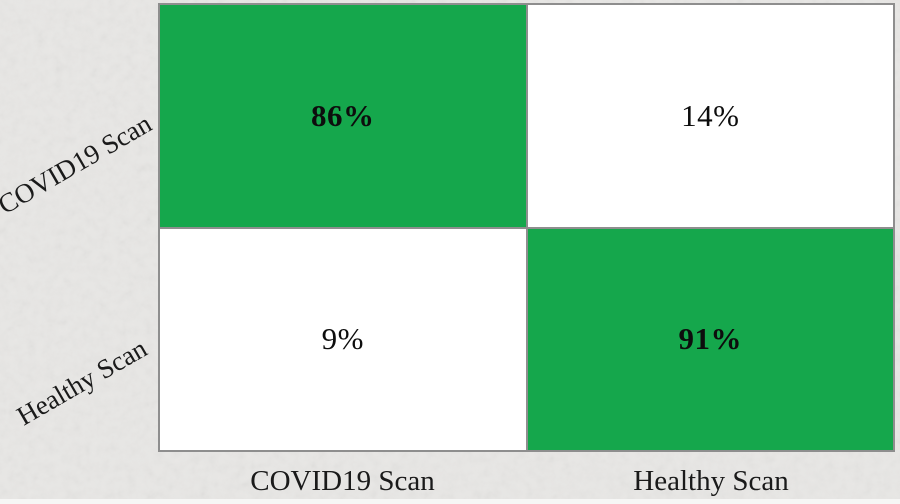 The height and width of the screenshot is (504, 900). Describe the element at coordinates (78, 164) in the screenshot. I see `row-label-covid19-scan: COVID19 Scan` at that location.